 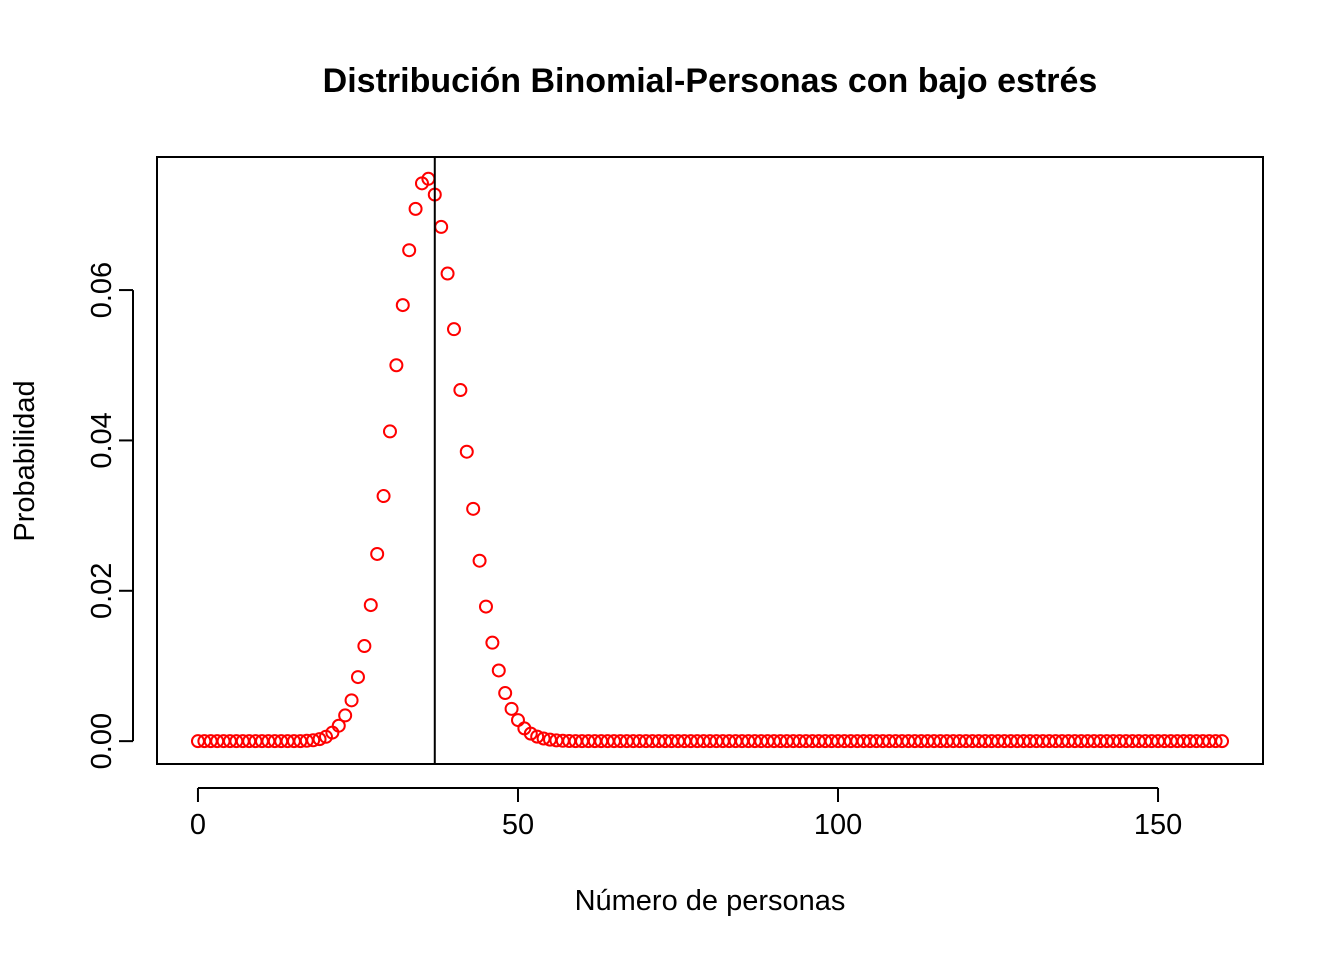 I want to click on x-axis: 0 50 100 150, so click(x=686, y=814).